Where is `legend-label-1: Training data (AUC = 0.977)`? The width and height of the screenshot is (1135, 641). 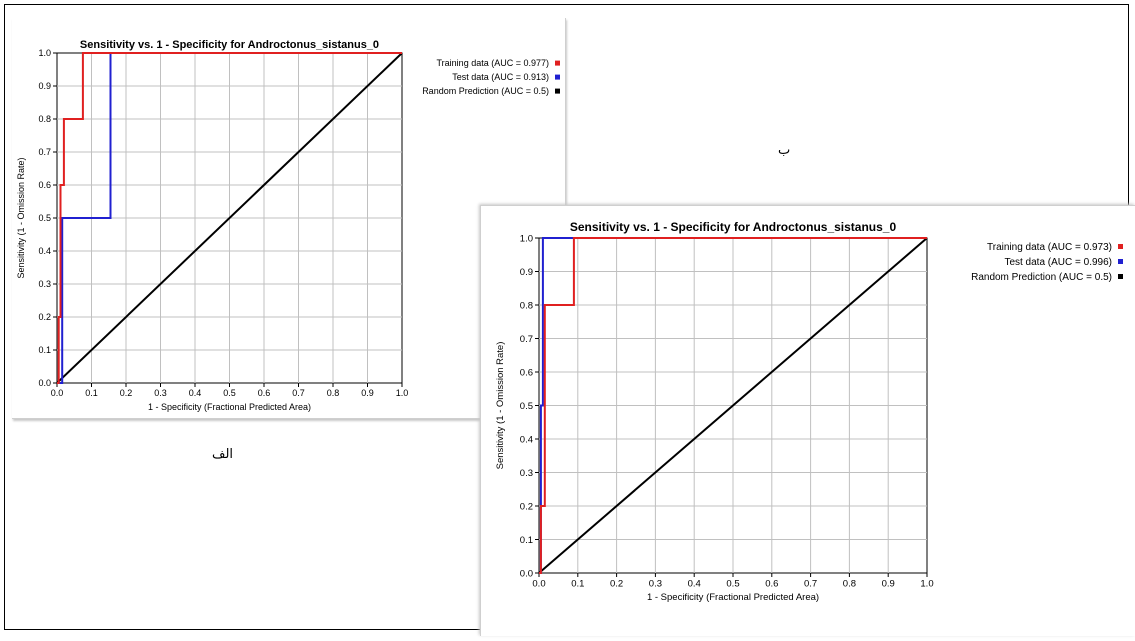 legend-label-1: Training data (AUC = 0.977) is located at coordinates (493, 63).